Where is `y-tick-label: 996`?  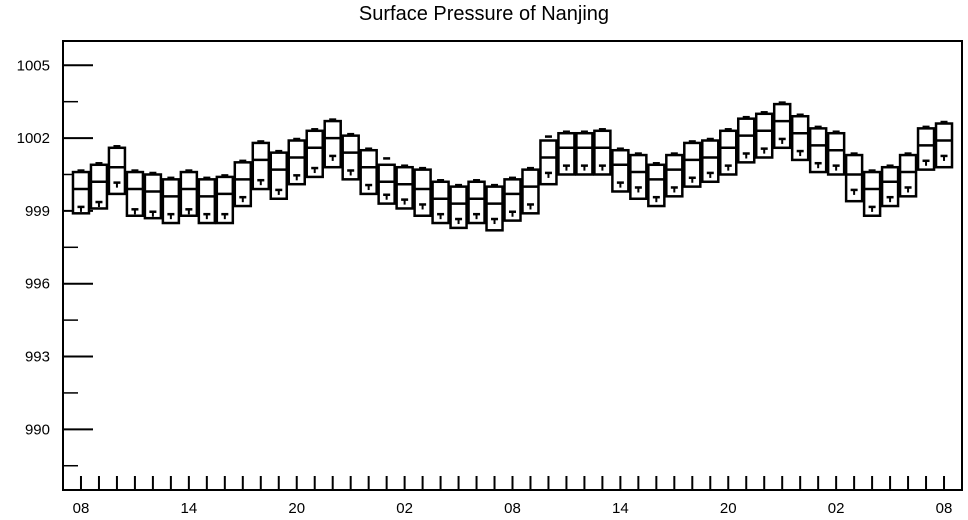 y-tick-label: 996 is located at coordinates (37, 284).